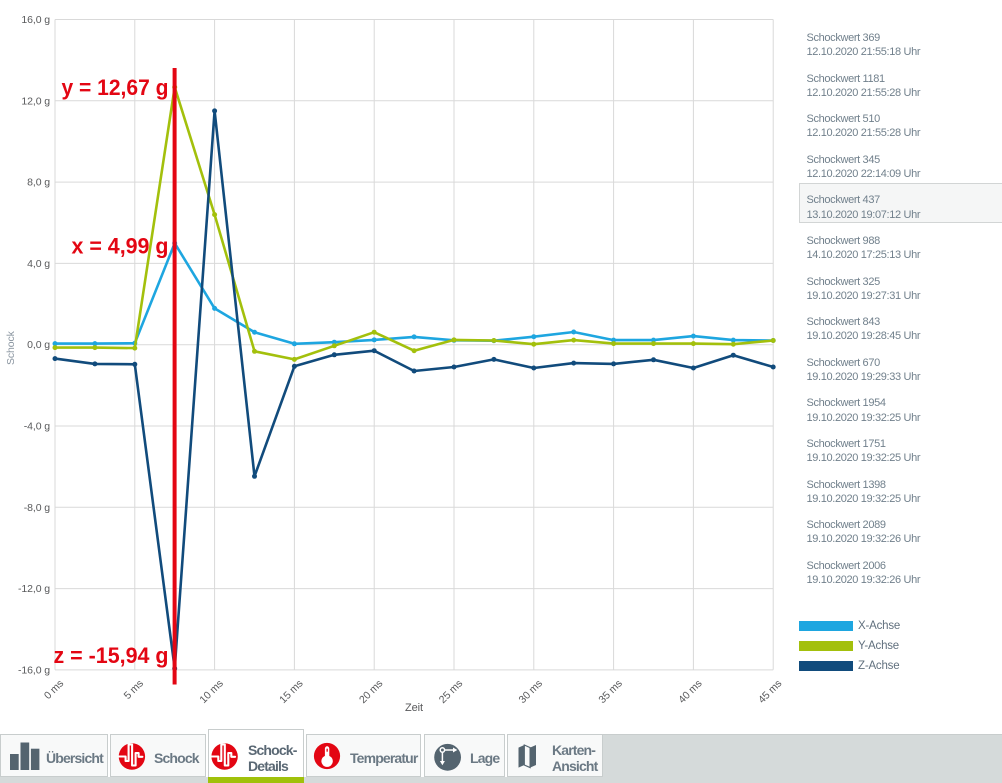  What do you see at coordinates (115, 87) in the screenshot?
I see `svg-text: y = 12,67 g` at bounding box center [115, 87].